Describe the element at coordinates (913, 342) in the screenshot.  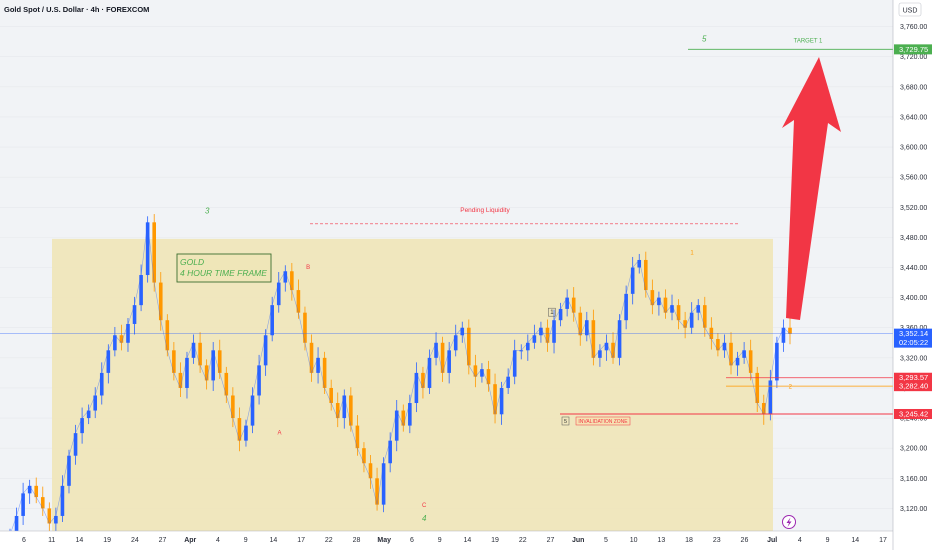
I see `price-badge-countdown: 02:05:22` at that location.